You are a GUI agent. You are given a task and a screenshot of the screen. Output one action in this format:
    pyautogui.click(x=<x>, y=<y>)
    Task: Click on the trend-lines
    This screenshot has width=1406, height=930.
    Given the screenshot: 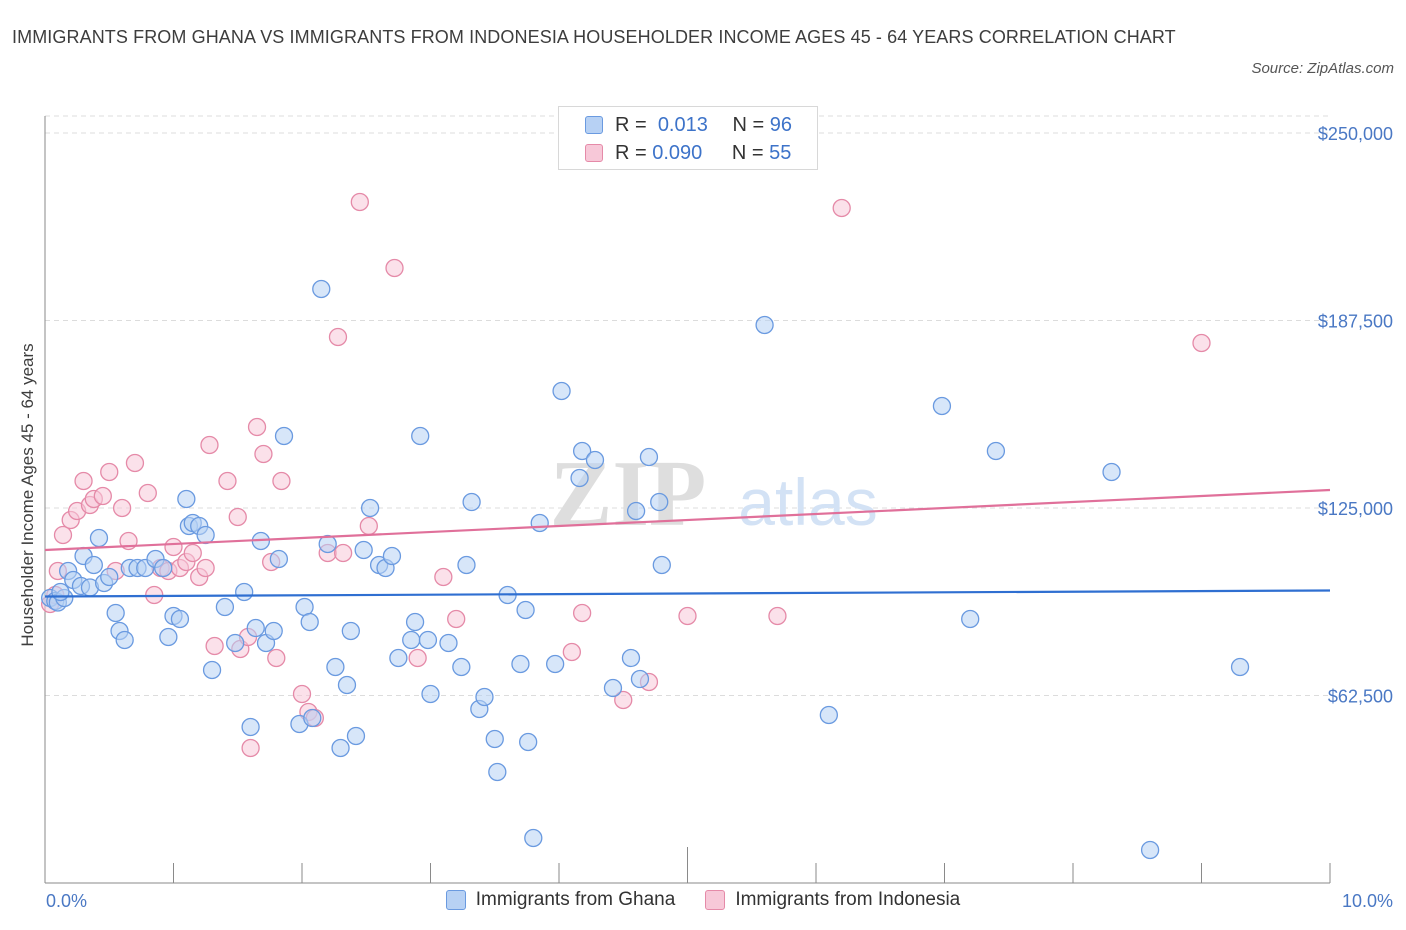 What is the action you would take?
    pyautogui.click(x=687, y=543)
    